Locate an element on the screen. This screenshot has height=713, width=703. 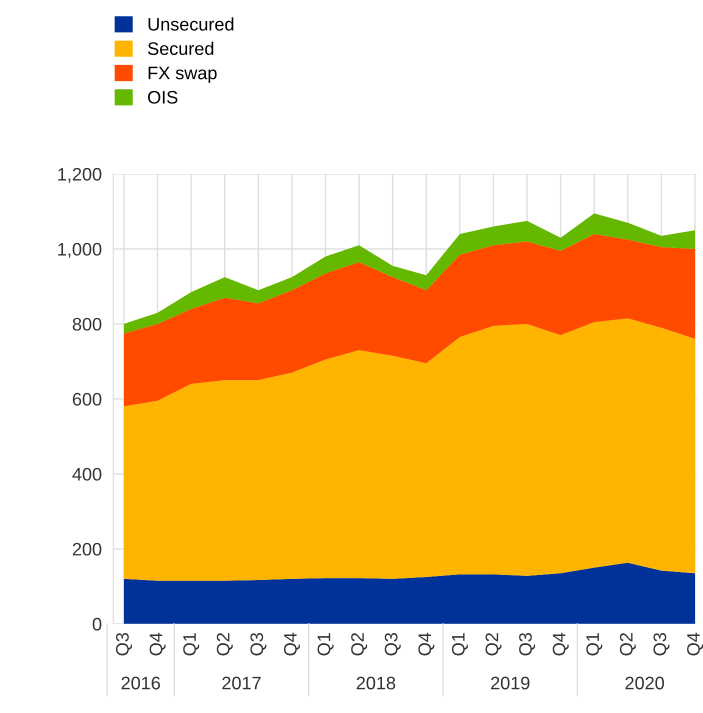
y-tick-label: 400 is located at coordinates (87, 474).